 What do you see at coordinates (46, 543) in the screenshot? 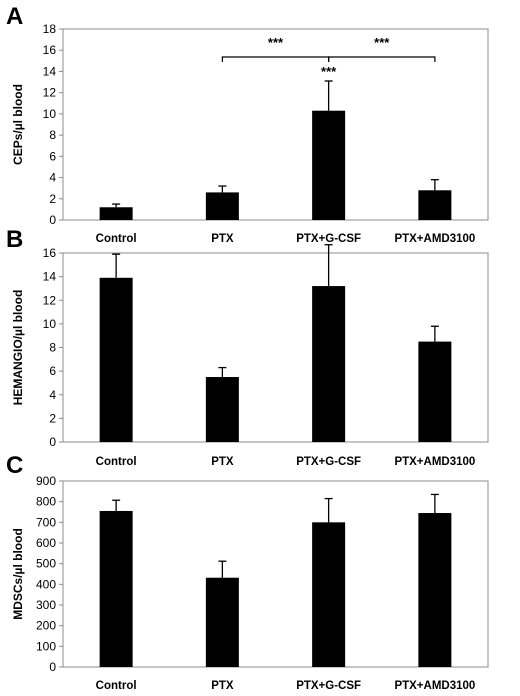
I see `y-tick-label: 600` at bounding box center [46, 543].